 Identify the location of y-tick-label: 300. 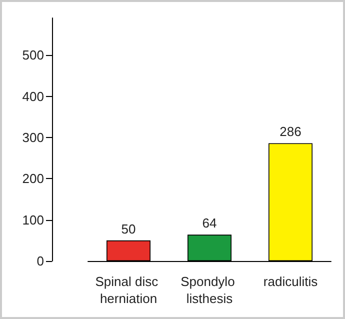
(33, 137).